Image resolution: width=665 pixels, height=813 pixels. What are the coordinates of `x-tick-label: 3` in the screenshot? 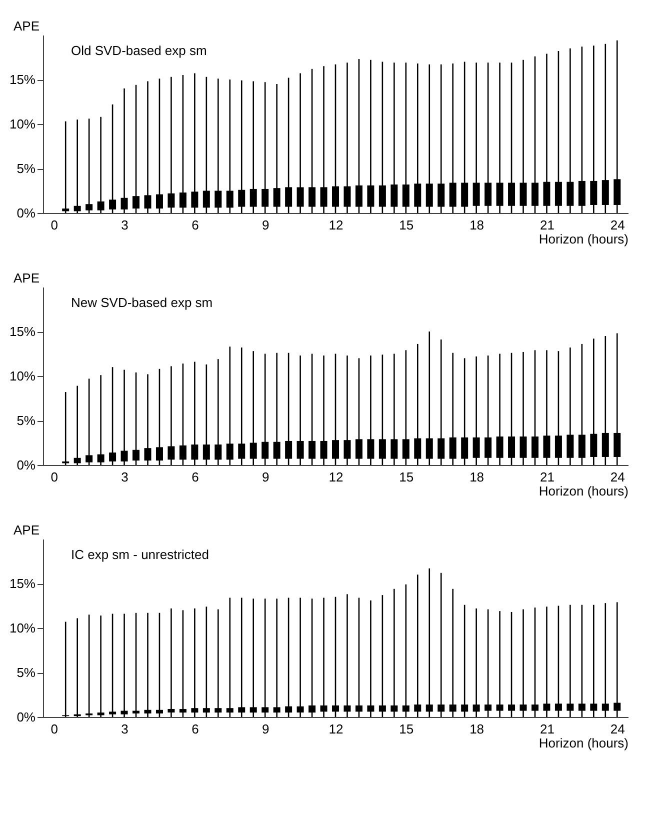 It's located at (124, 729).